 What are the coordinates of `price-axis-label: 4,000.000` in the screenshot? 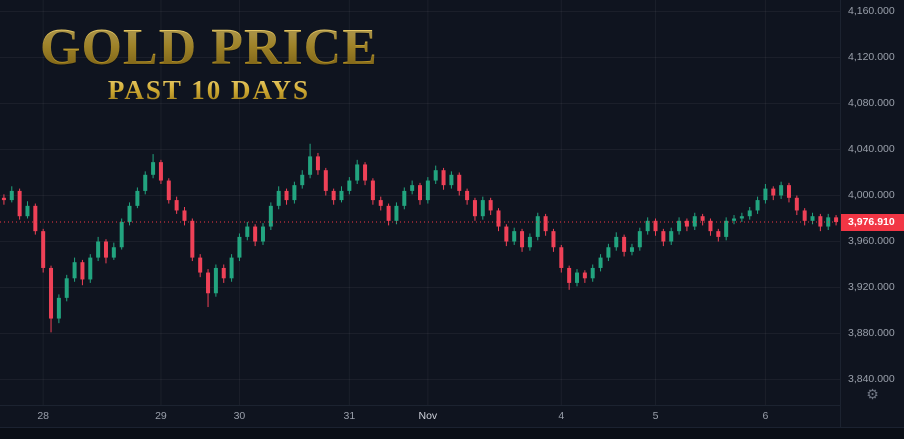 It's located at (871, 195).